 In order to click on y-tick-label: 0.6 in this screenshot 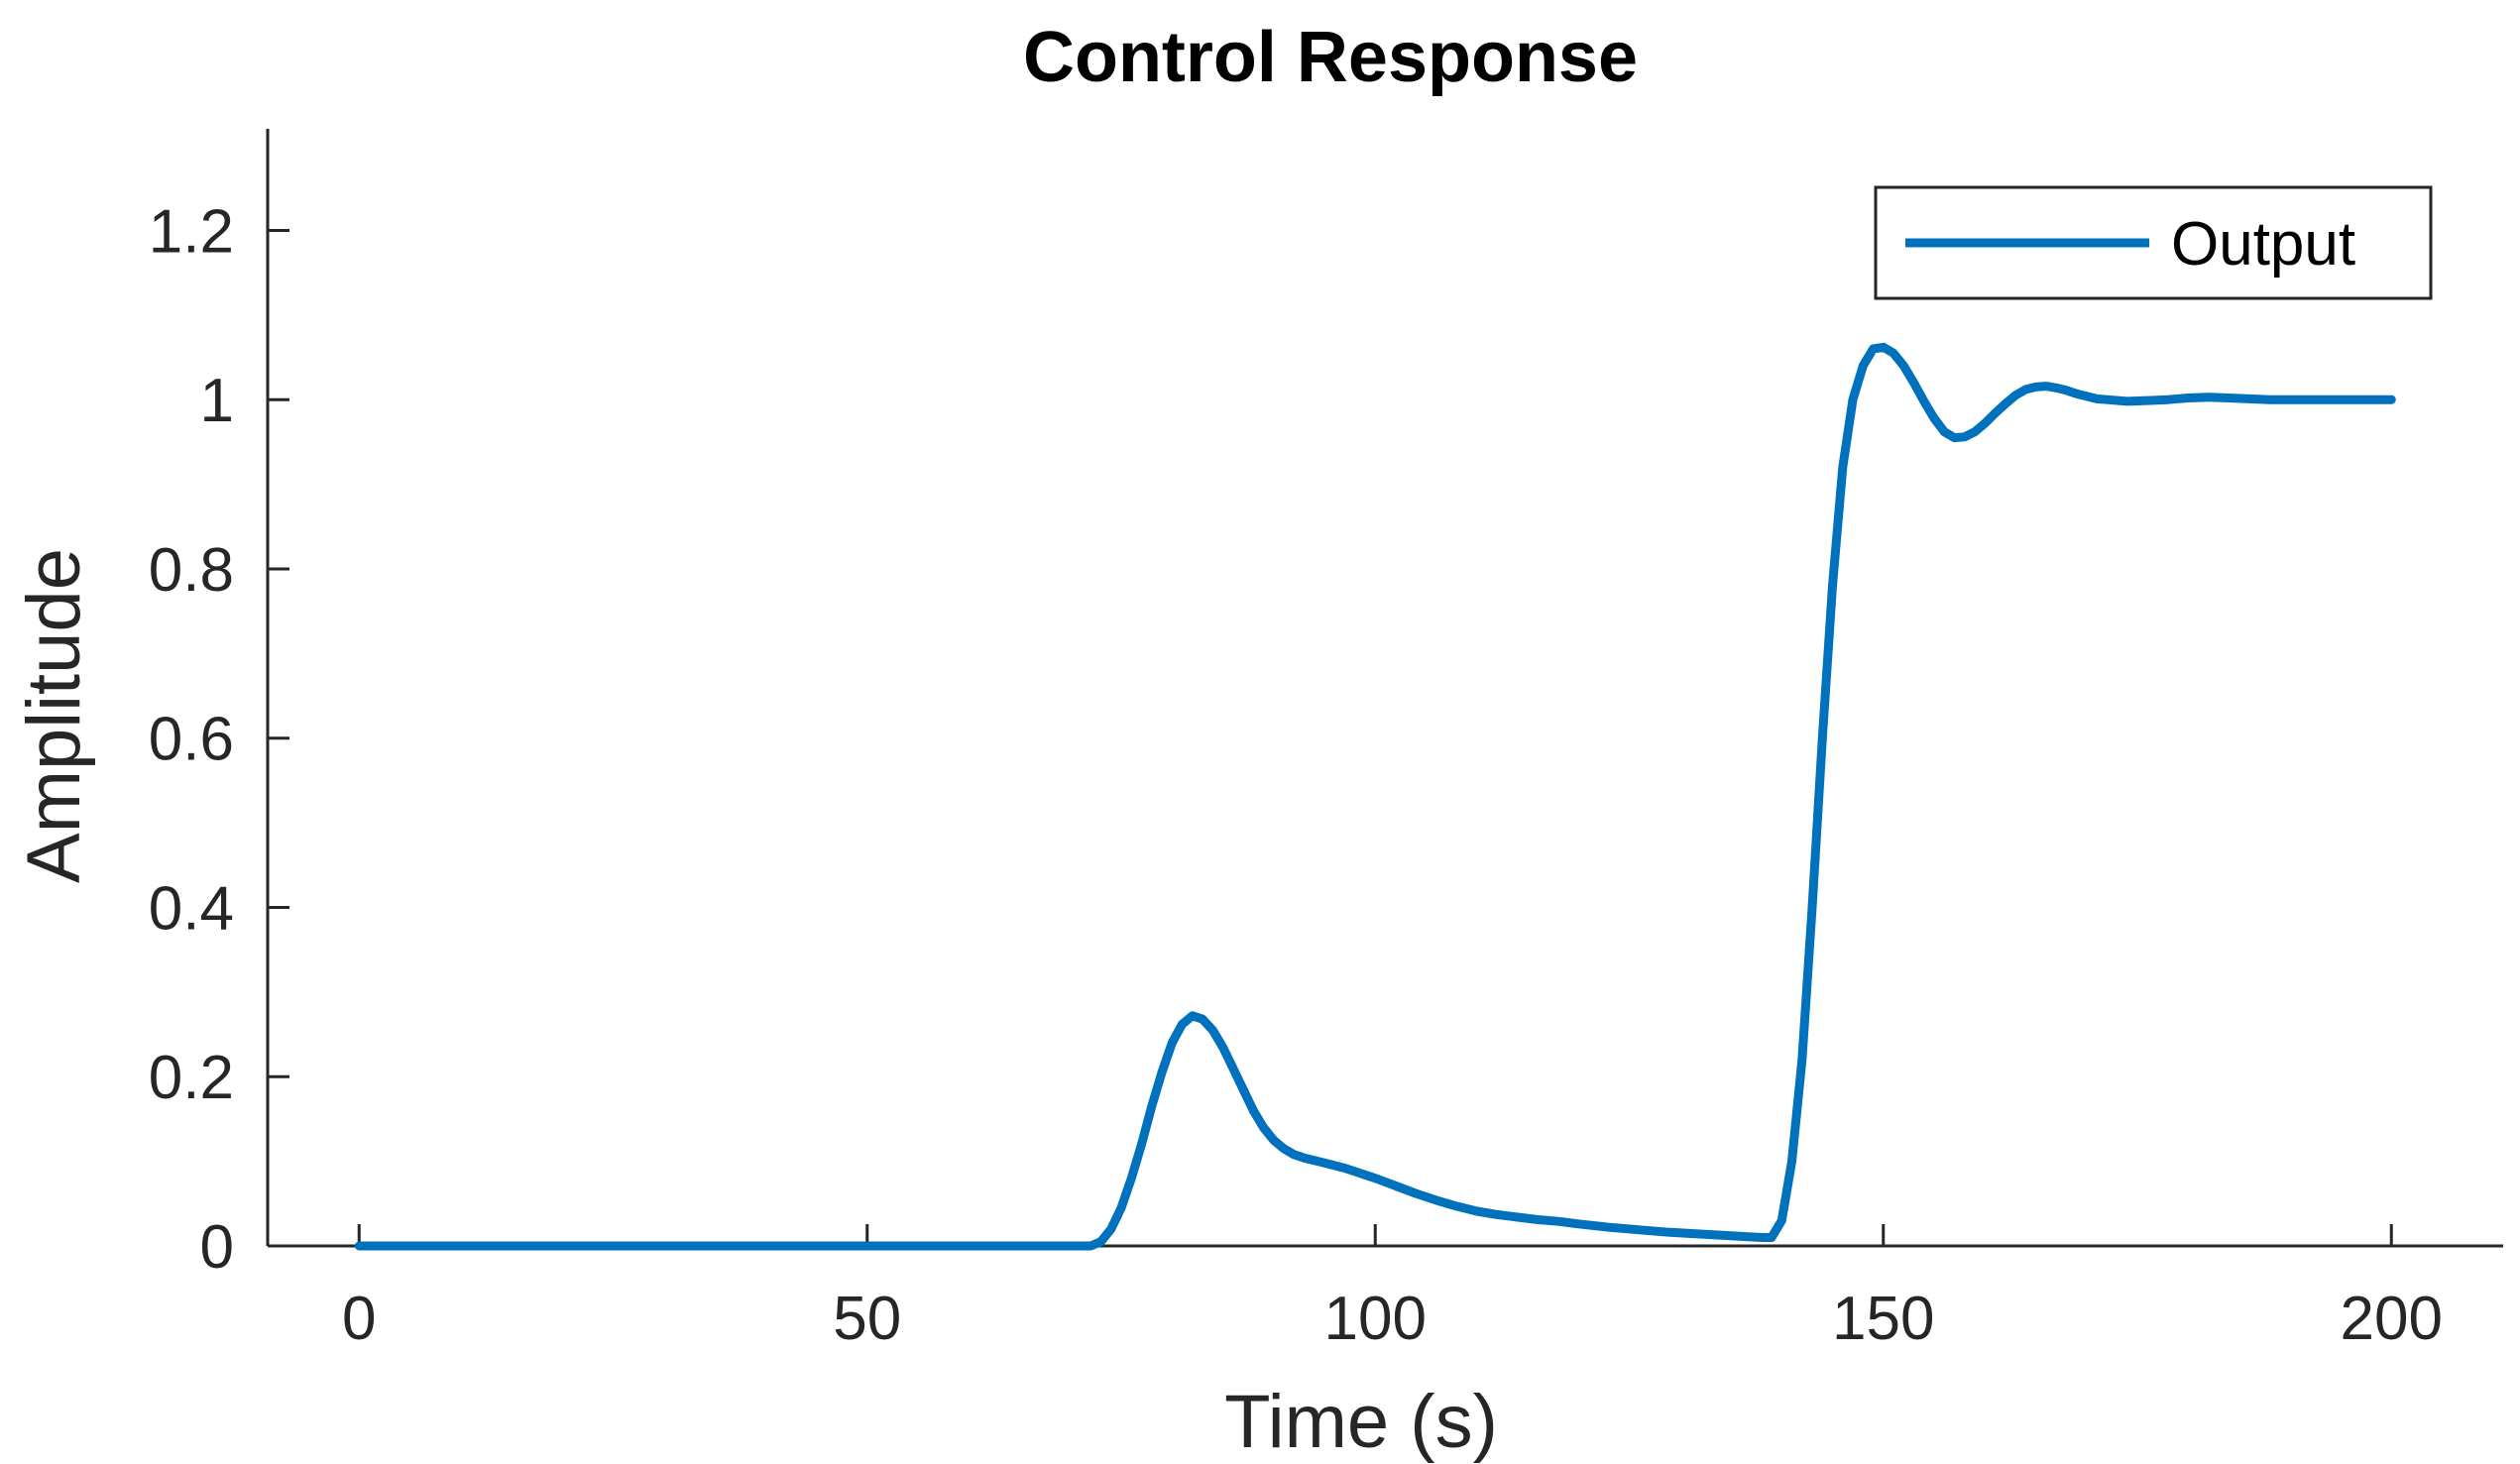, I will do `click(191, 740)`.